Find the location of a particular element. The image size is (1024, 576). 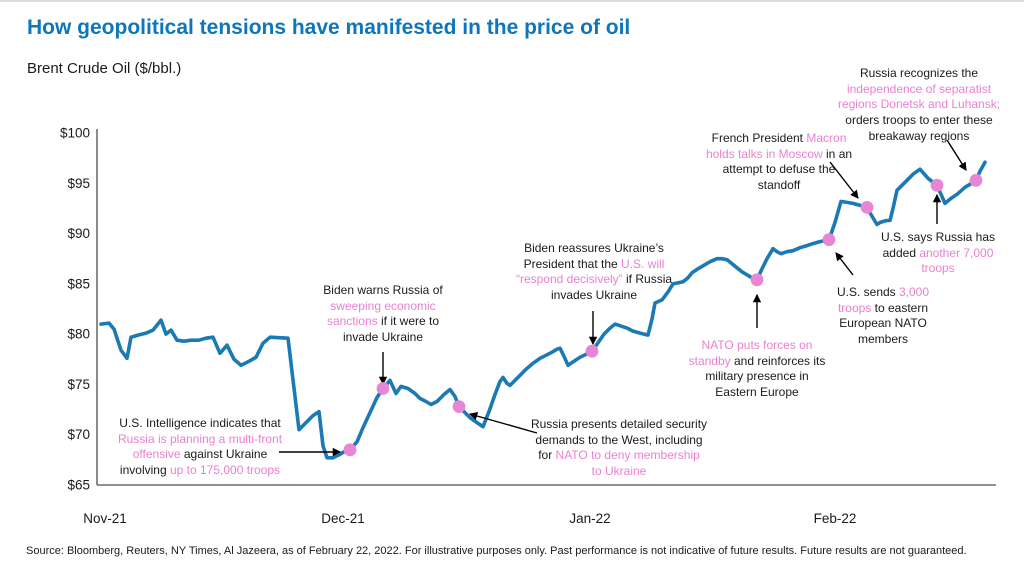

y-tick-label: $100 is located at coordinates (75, 133).